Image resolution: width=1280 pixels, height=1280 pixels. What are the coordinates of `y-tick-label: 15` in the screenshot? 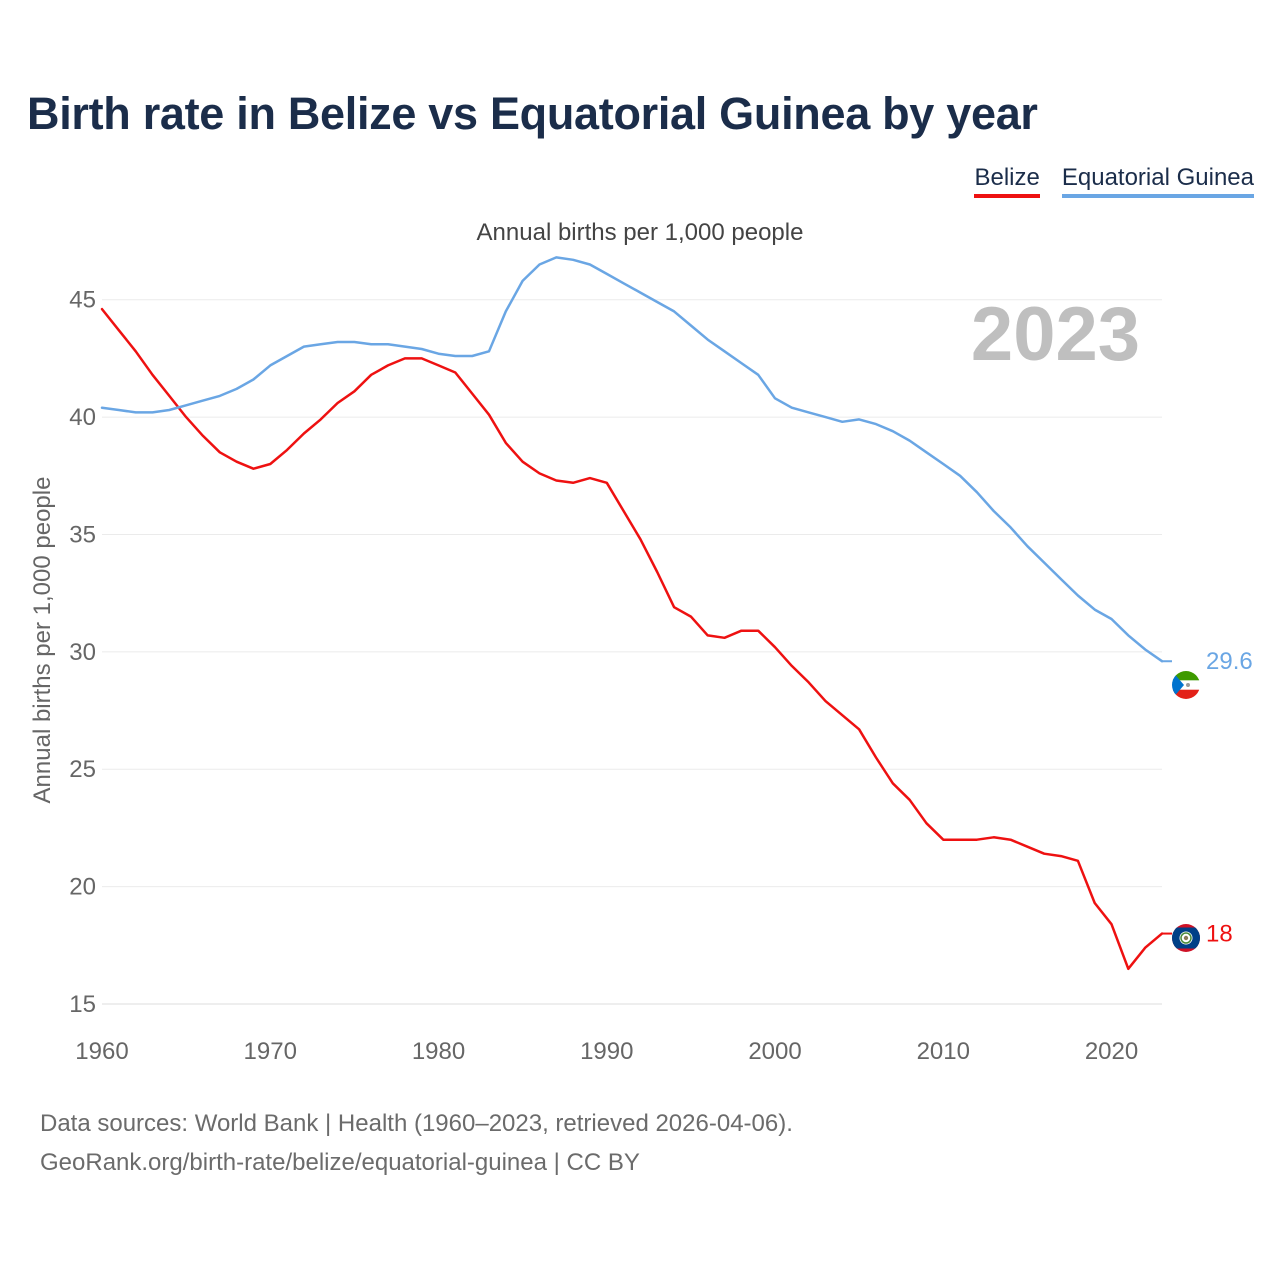 It's located at (82, 1004).